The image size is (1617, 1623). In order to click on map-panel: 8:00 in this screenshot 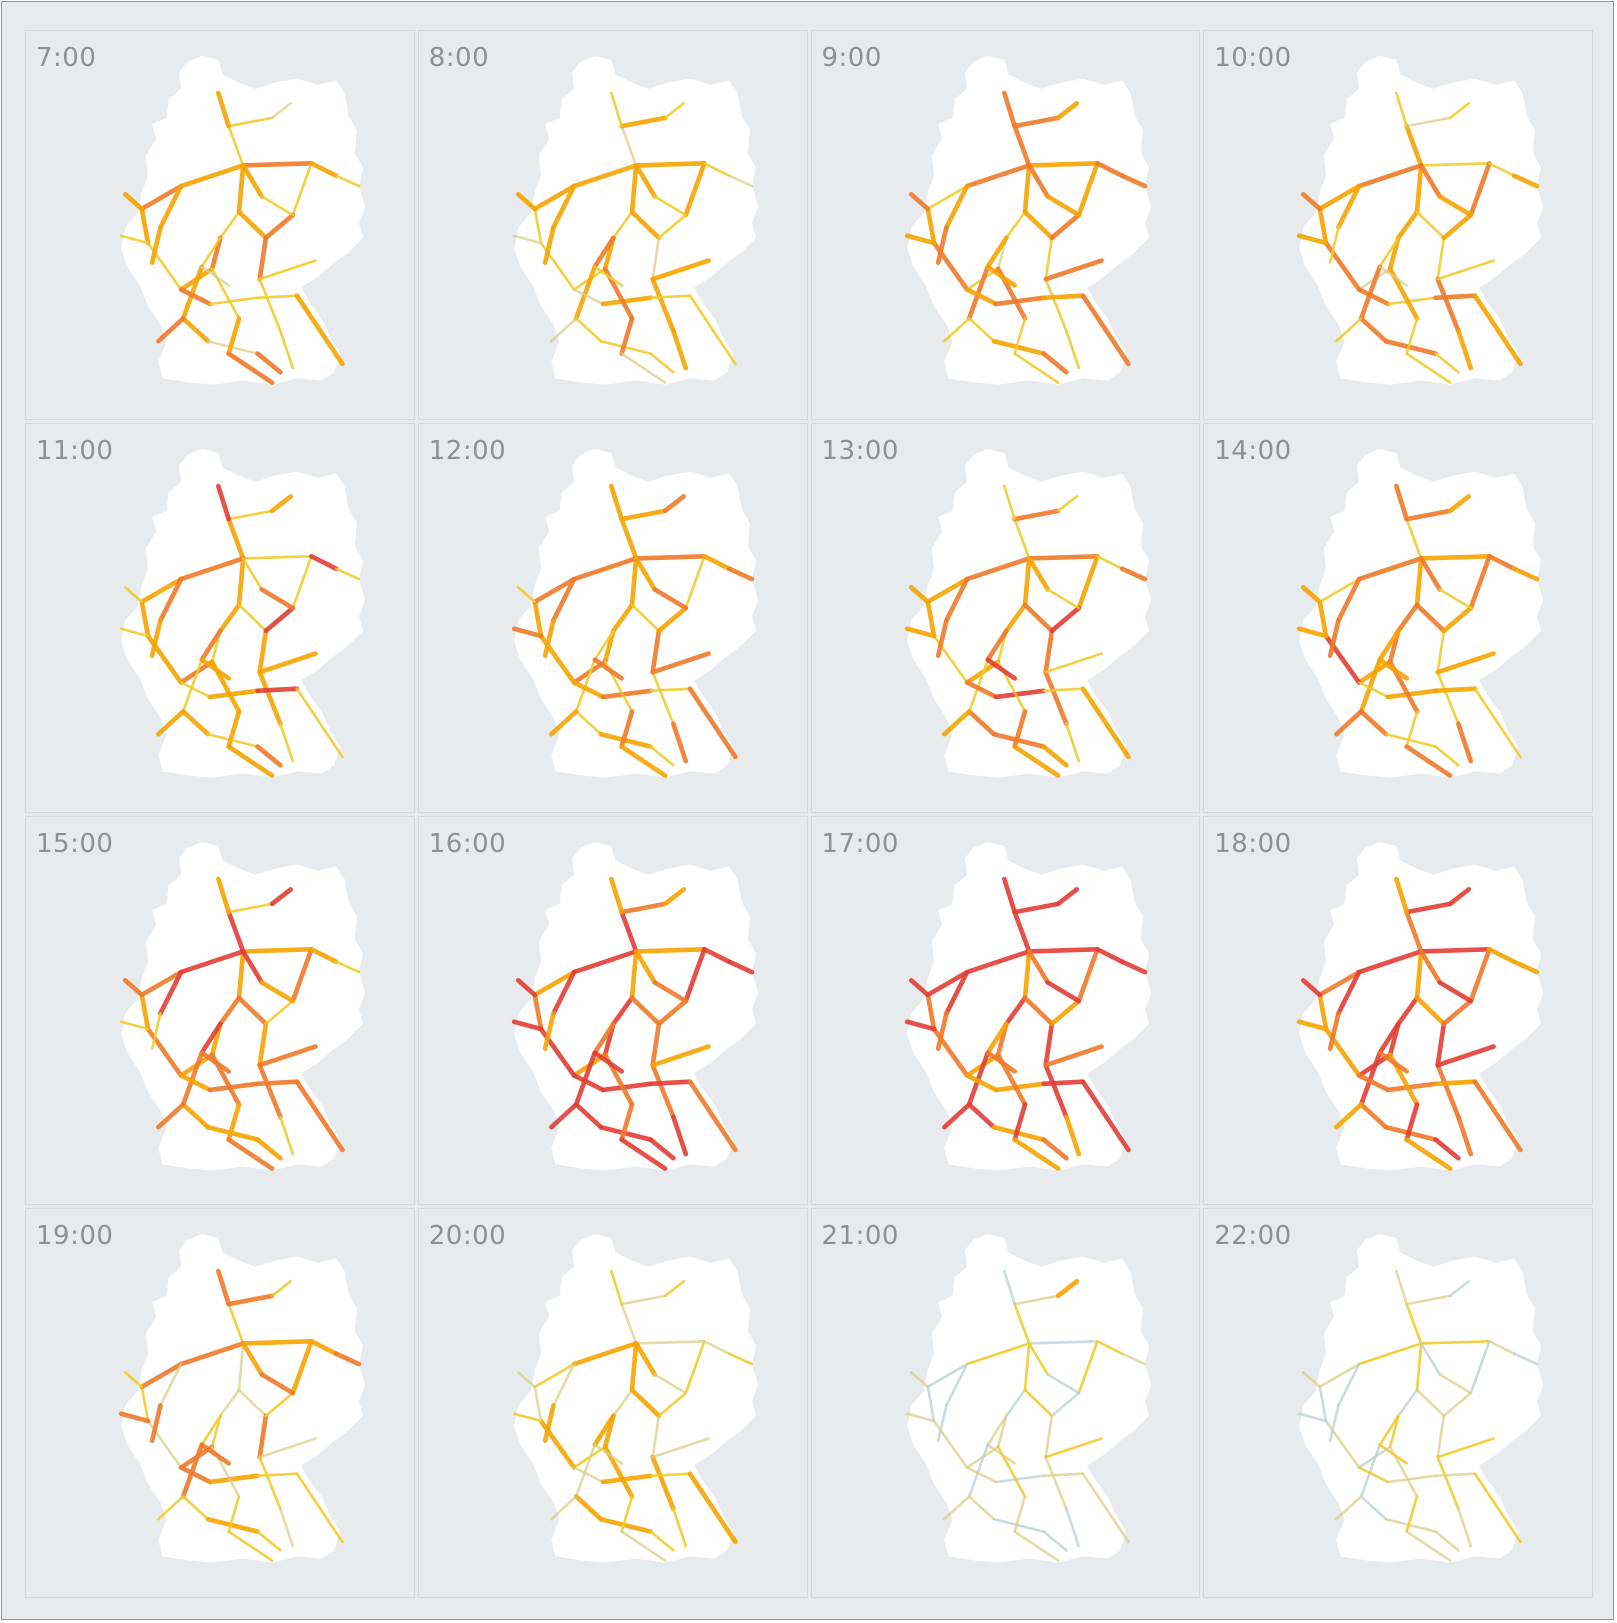, I will do `click(612, 225)`.